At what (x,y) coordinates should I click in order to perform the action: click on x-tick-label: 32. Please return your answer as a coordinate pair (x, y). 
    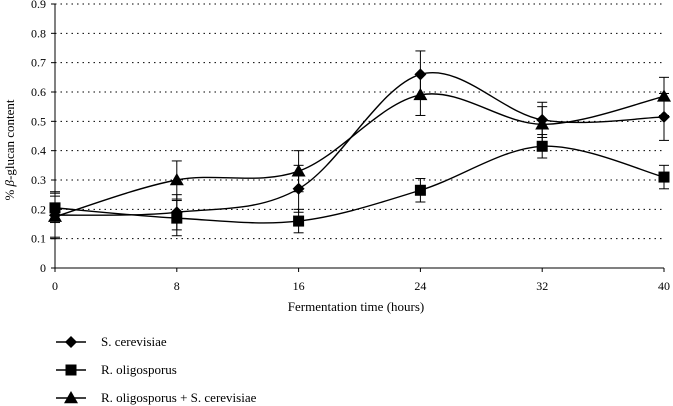
    Looking at the image, I should click on (542, 286).